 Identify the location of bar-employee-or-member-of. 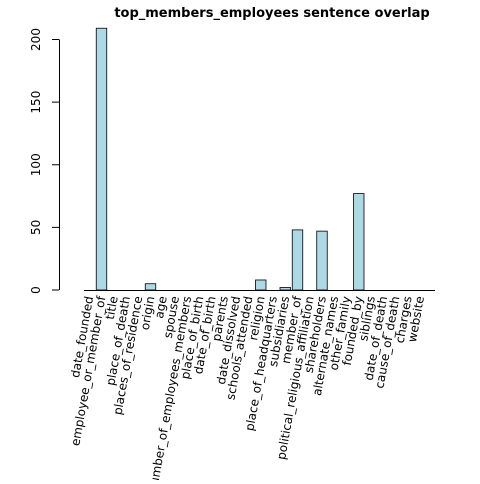
(101, 159).